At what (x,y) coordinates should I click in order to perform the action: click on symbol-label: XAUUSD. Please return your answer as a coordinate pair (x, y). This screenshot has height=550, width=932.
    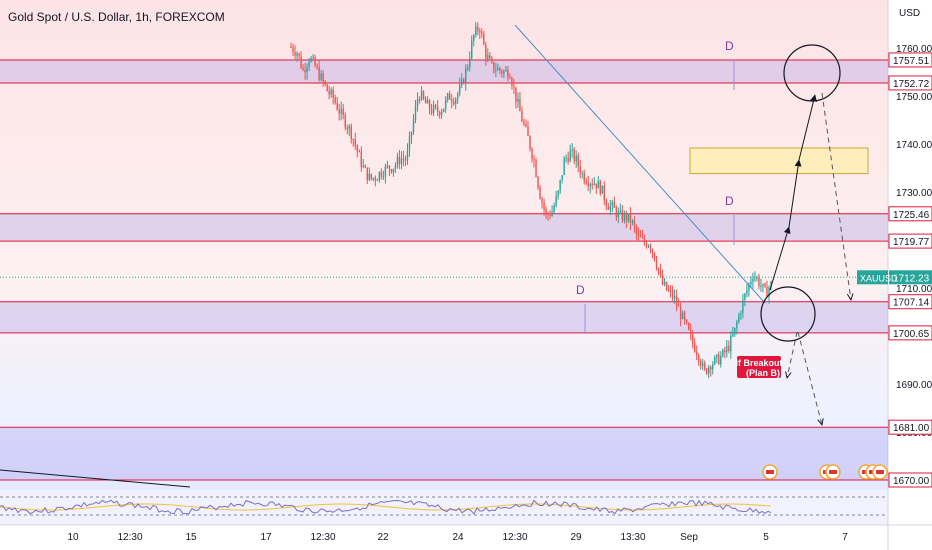
    Looking at the image, I should click on (879, 278).